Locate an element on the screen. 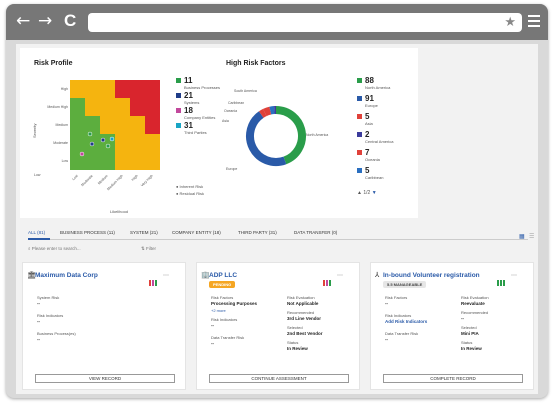  forward-arrow-icon: → is located at coordinates (45, 21).